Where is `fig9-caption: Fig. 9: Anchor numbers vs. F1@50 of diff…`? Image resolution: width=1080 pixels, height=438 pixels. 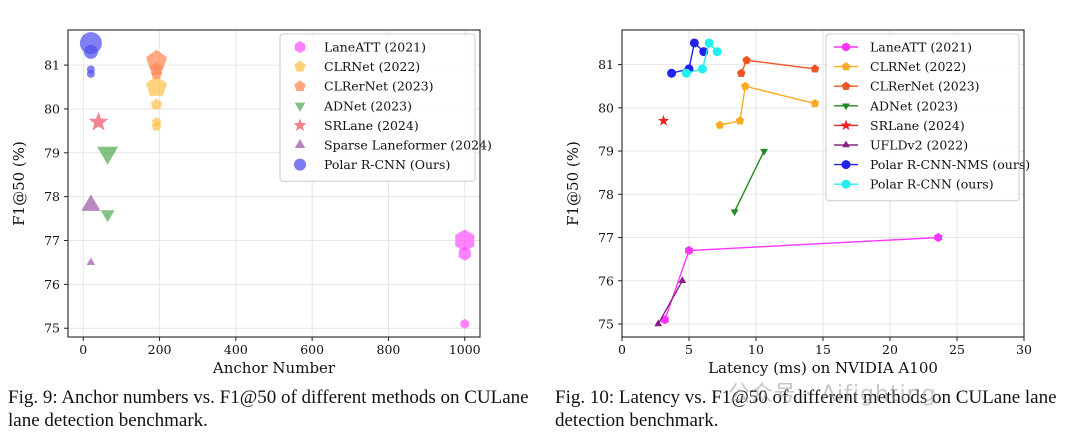 fig9-caption: Fig. 9: Anchor numbers vs. F1@50 of diff… is located at coordinates (268, 409).